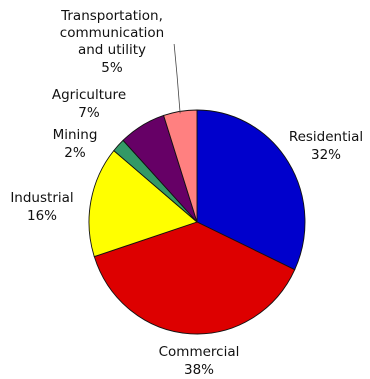 Image resolution: width=370 pixels, height=379 pixels. What do you see at coordinates (42, 216) in the screenshot?
I see `industrial-pct: 16%` at bounding box center [42, 216].